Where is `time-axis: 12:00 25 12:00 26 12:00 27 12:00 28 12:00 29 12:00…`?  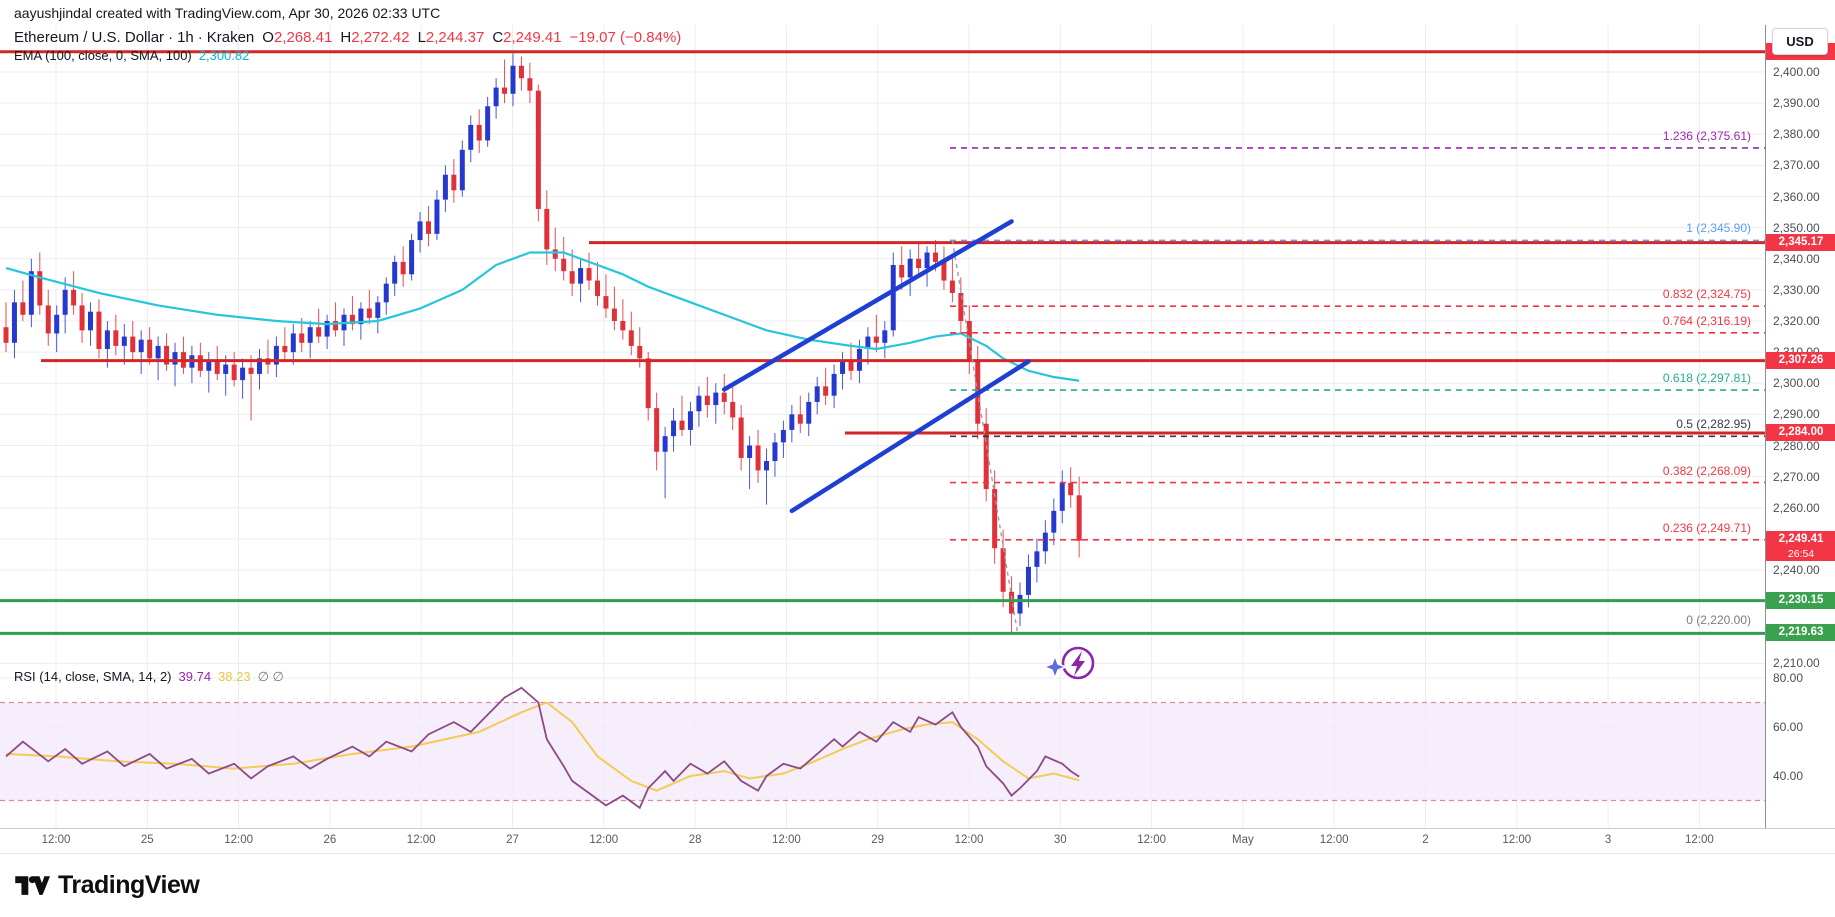
time-axis: 12:00 25 12:00 26 12:00 27 12:00 28 12:00 29 12:00… is located at coordinates (917, 841).